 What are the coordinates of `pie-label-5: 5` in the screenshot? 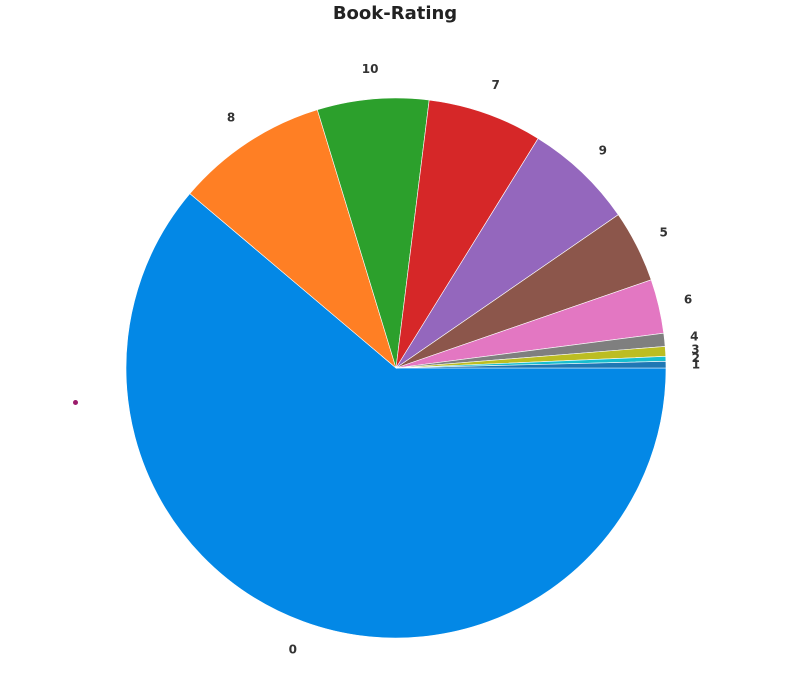 It's located at (664, 233).